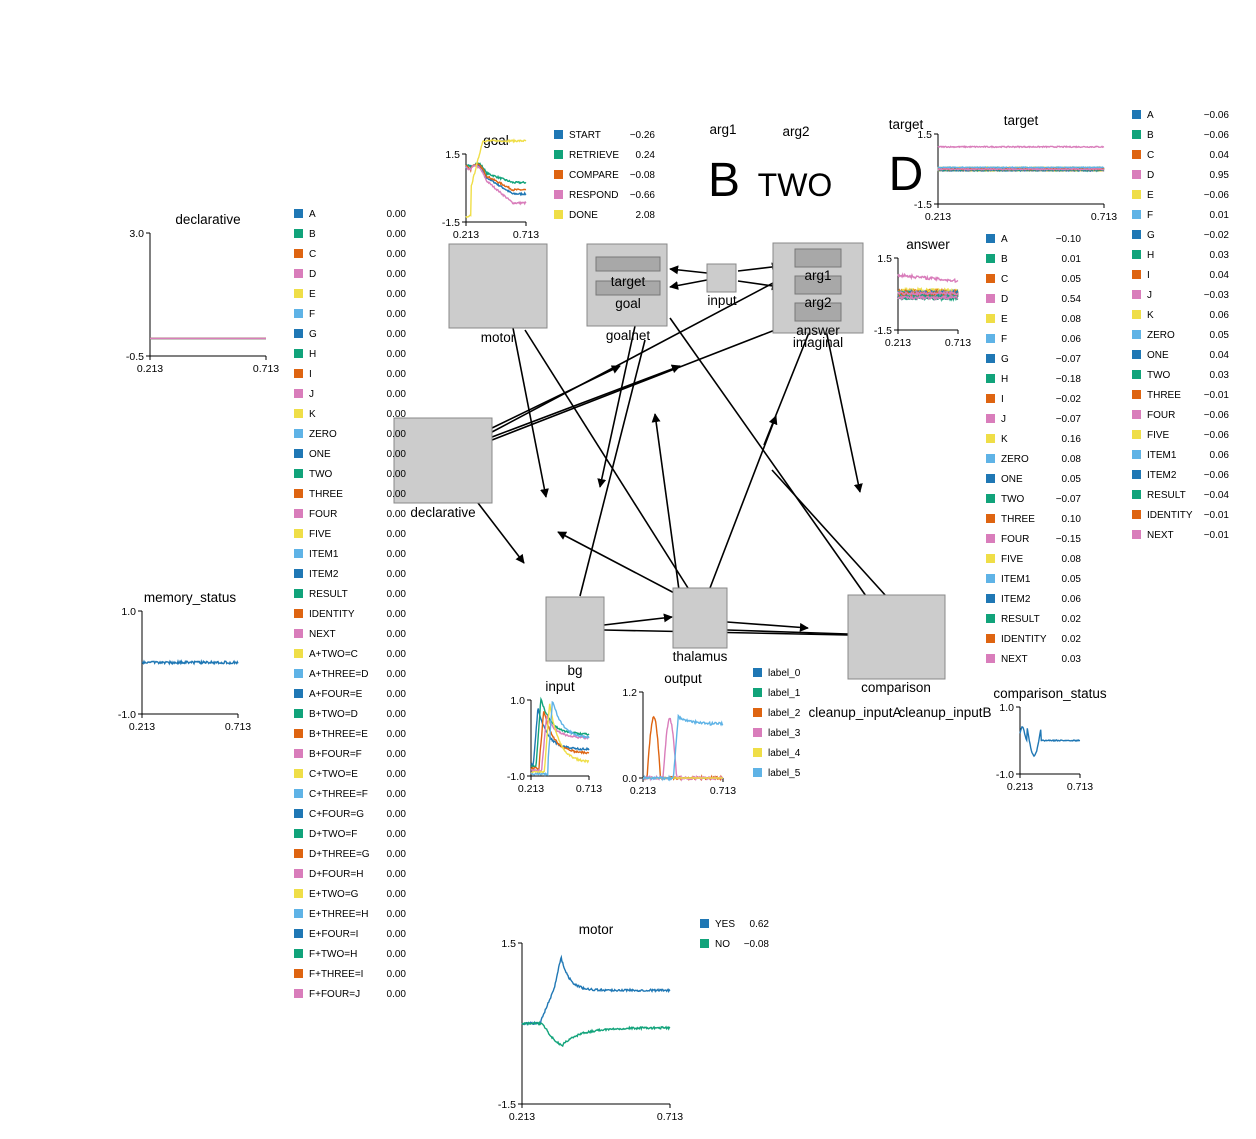 Image resolution: width=1256 pixels, height=1139 pixels. What do you see at coordinates (724, 164) in the screenshot?
I see `arg1-pointer-display: arg1 B` at bounding box center [724, 164].